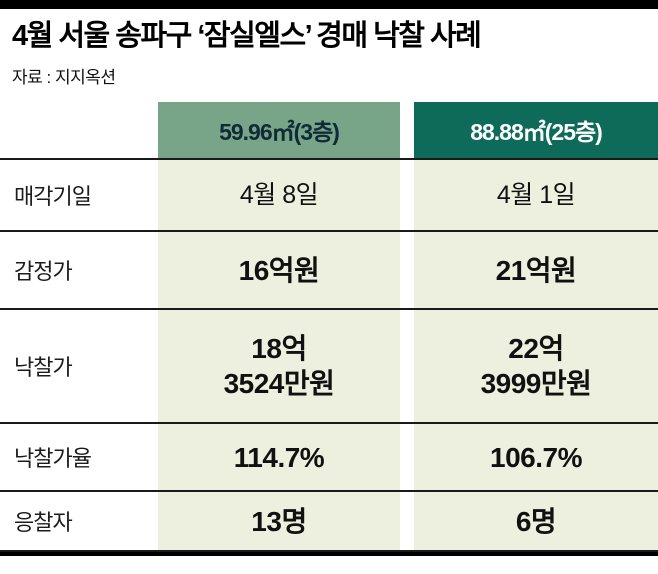 The width and height of the screenshot is (658, 574). Describe the element at coordinates (536, 195) in the screenshot. I see `cell-value: 4월 1일` at that location.